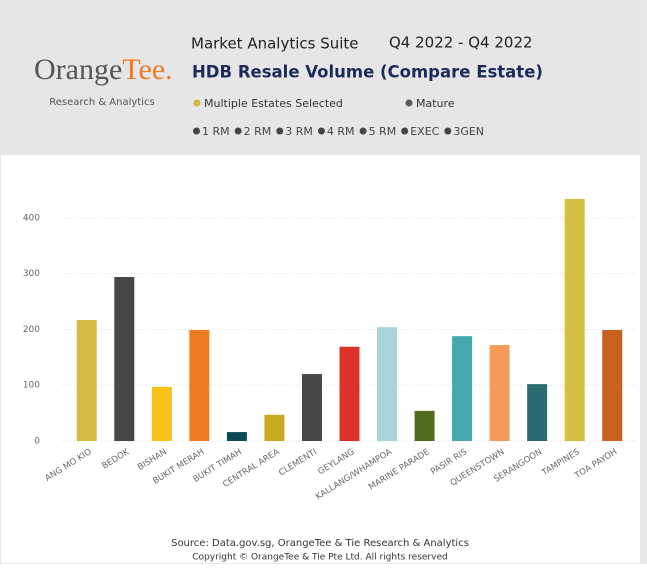 The width and height of the screenshot is (647, 568). I want to click on flat-type-label: 3 RM, so click(299, 131).